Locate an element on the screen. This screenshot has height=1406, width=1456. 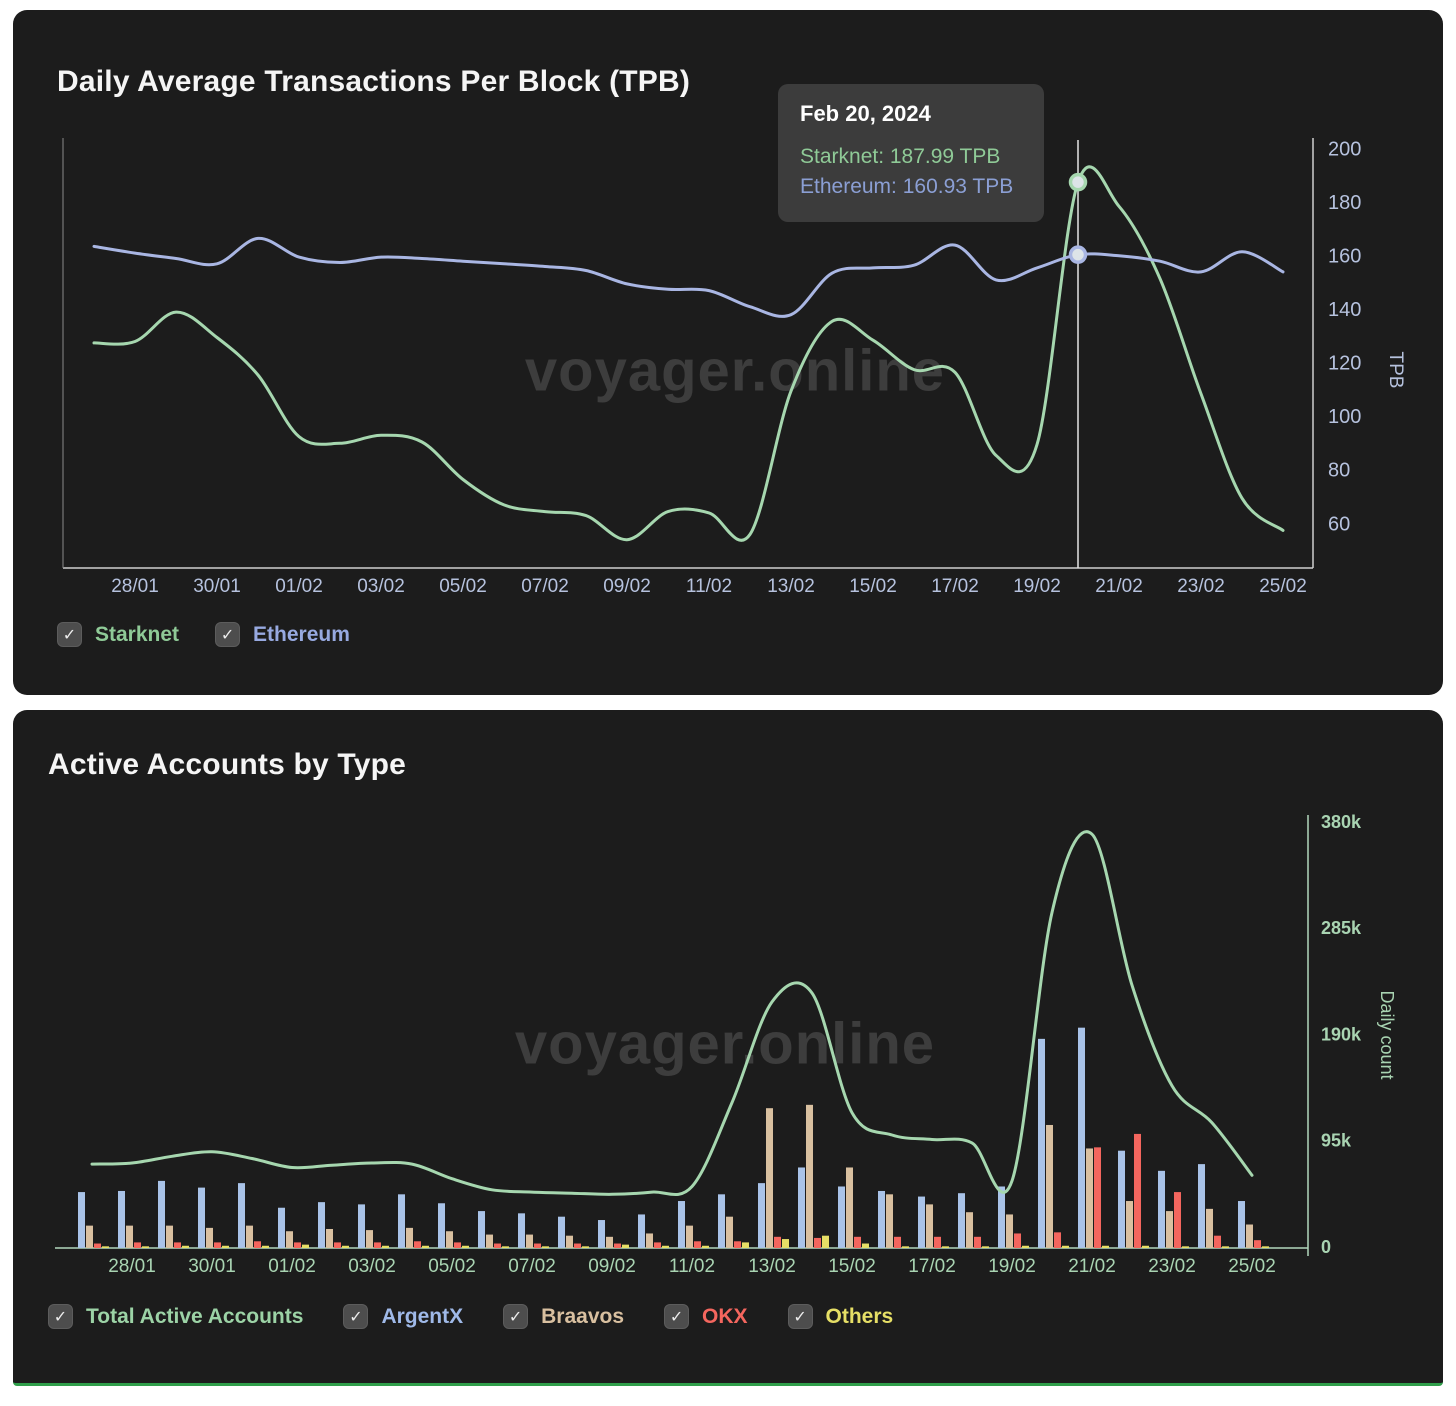
ethereum-line is located at coordinates (688, 277).